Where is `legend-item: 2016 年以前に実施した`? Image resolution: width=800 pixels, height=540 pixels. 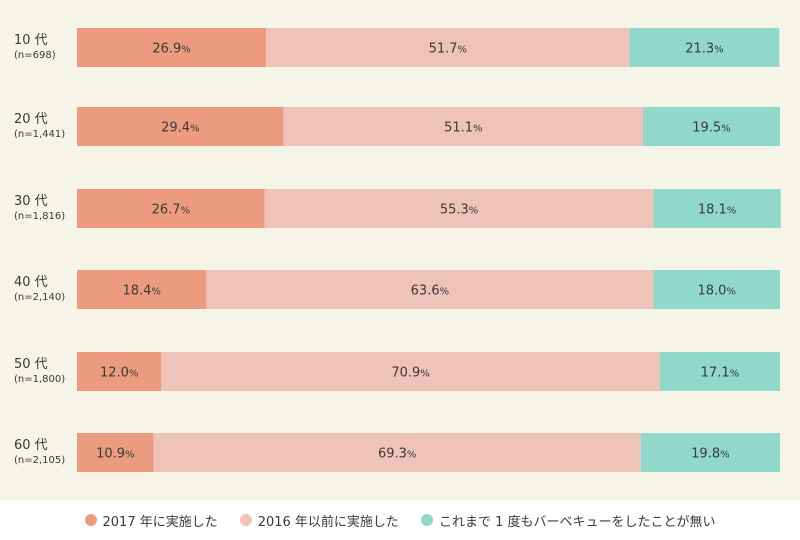
legend-item: 2016 年以前に実施した is located at coordinates (319, 520).